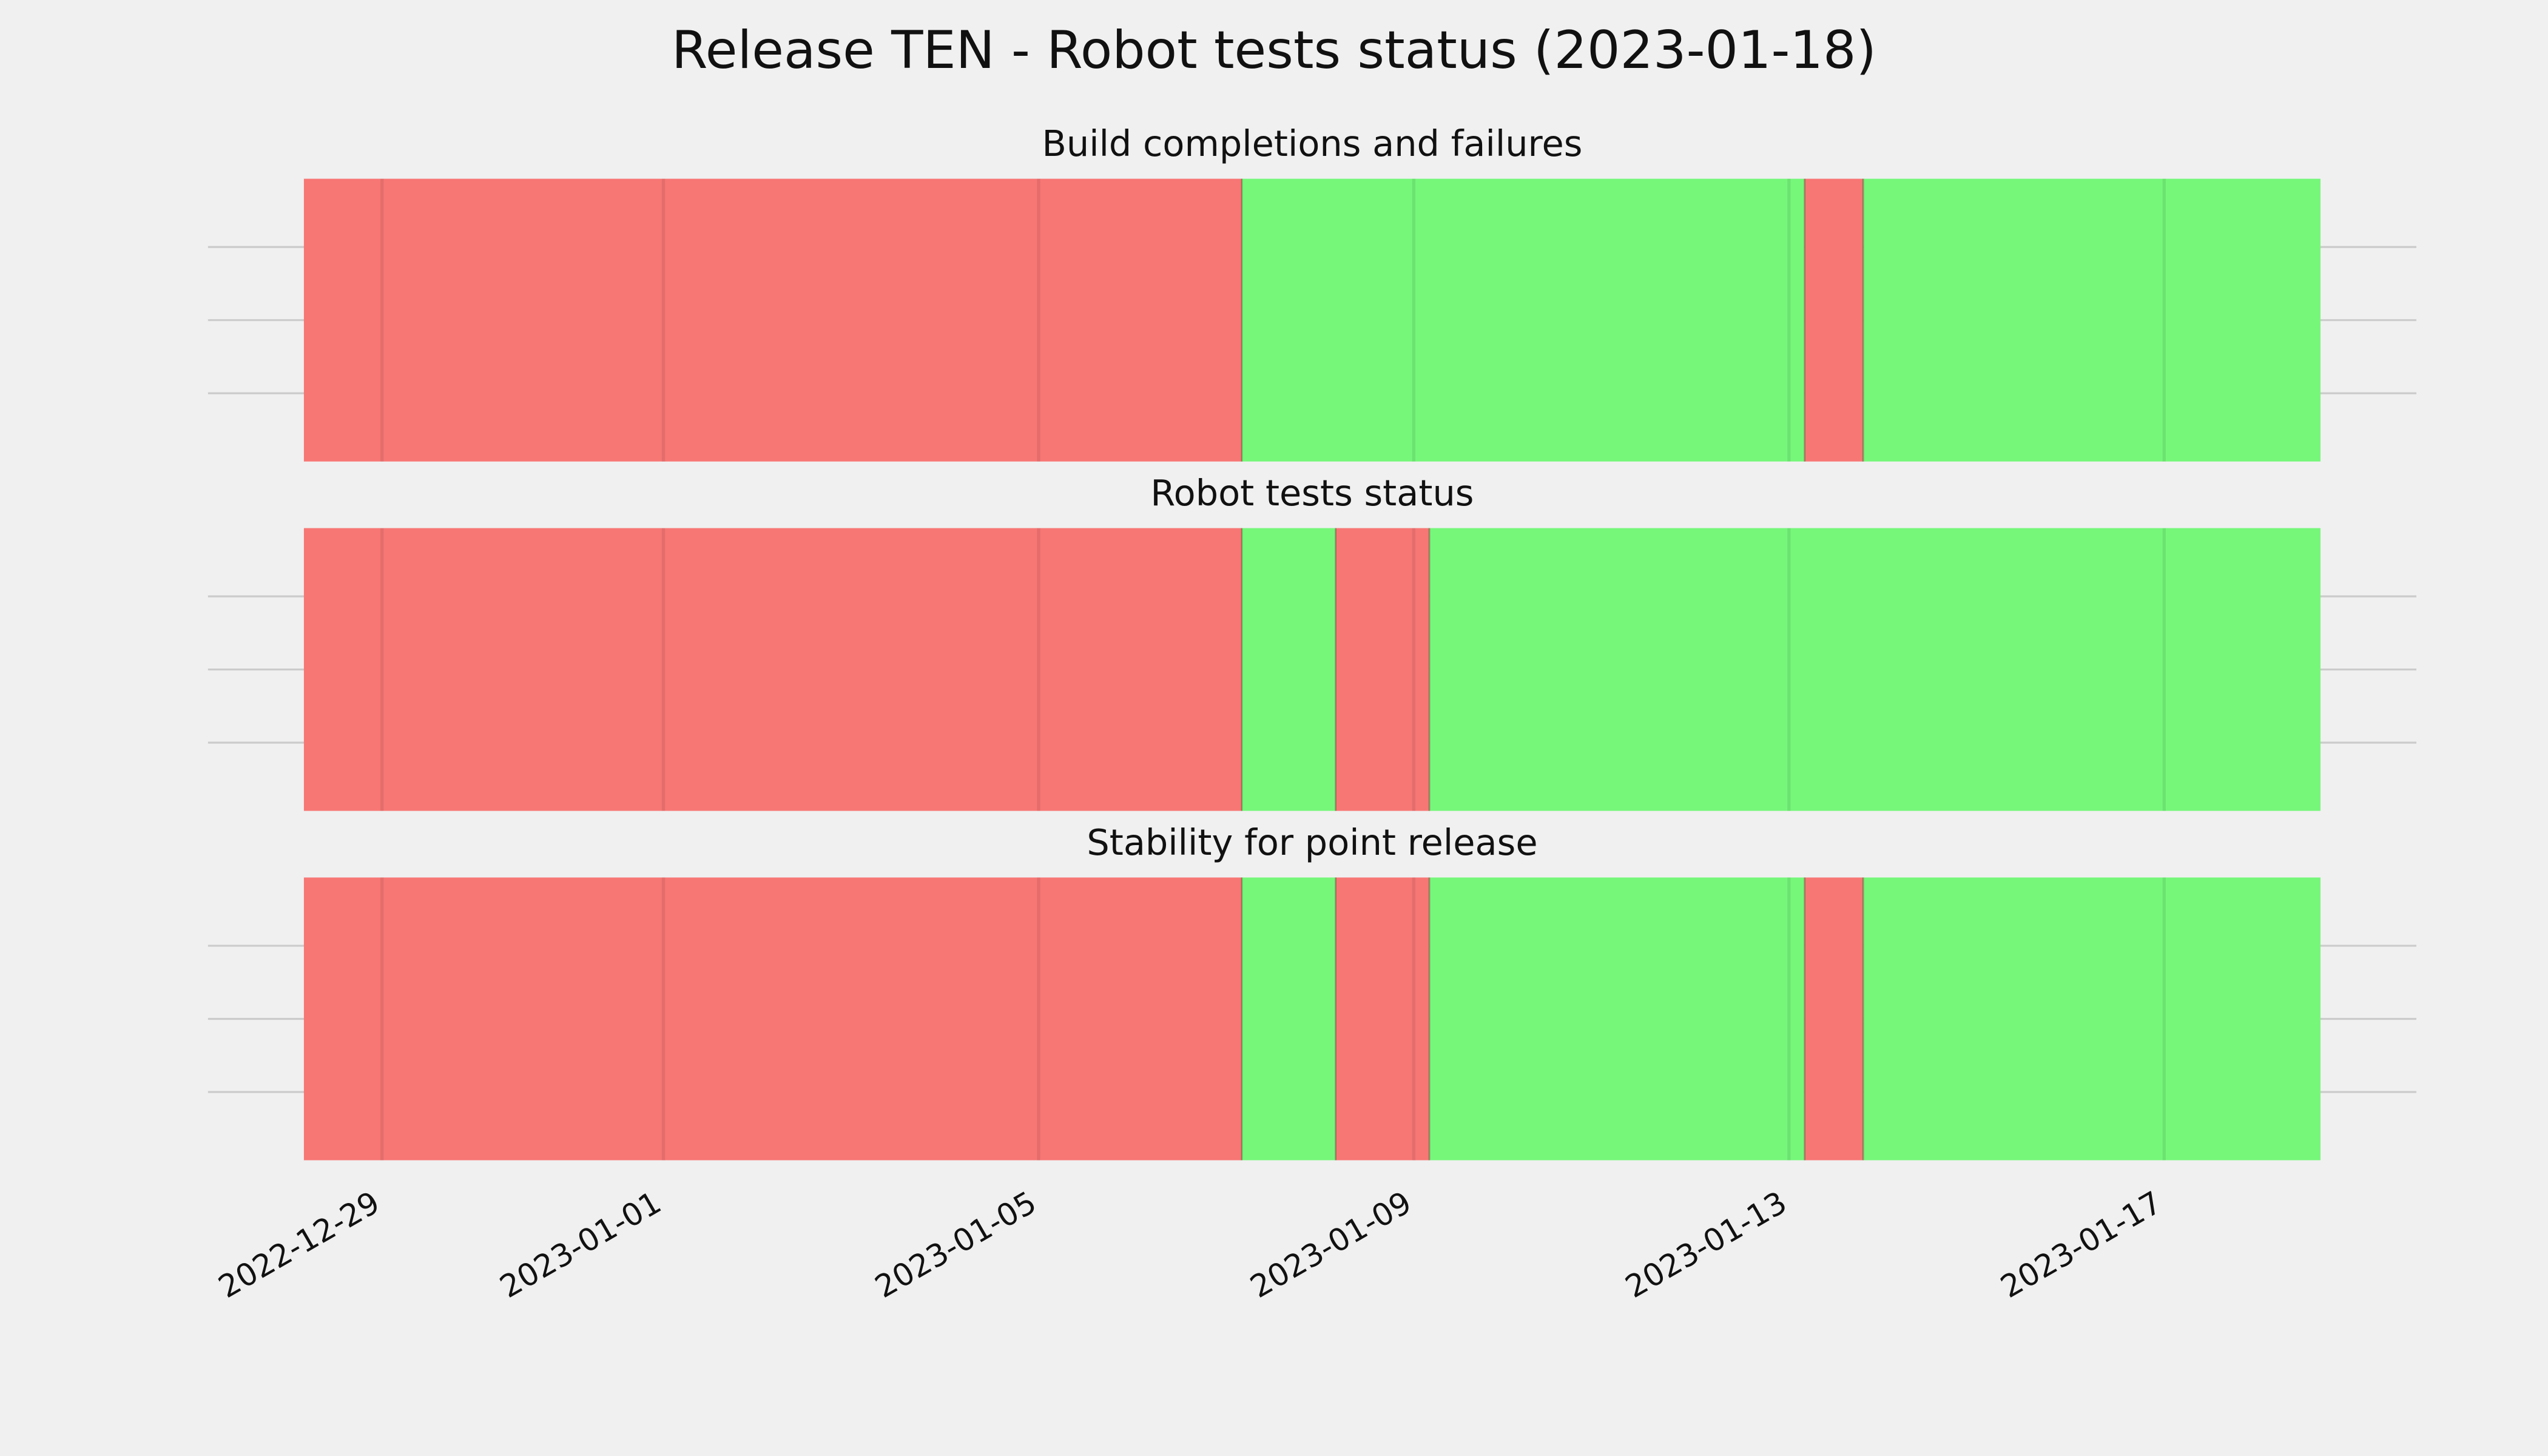  I want to click on x-tick-label: 2023-01-13, so click(1706, 1245).